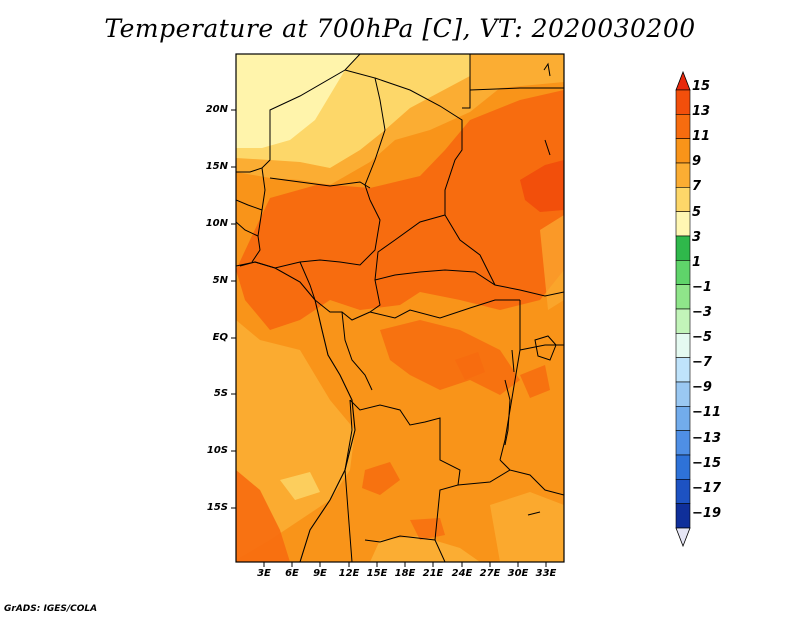 The width and height of the screenshot is (800, 618). Describe the element at coordinates (546, 573) in the screenshot. I see `lon-label: 33E` at that location.